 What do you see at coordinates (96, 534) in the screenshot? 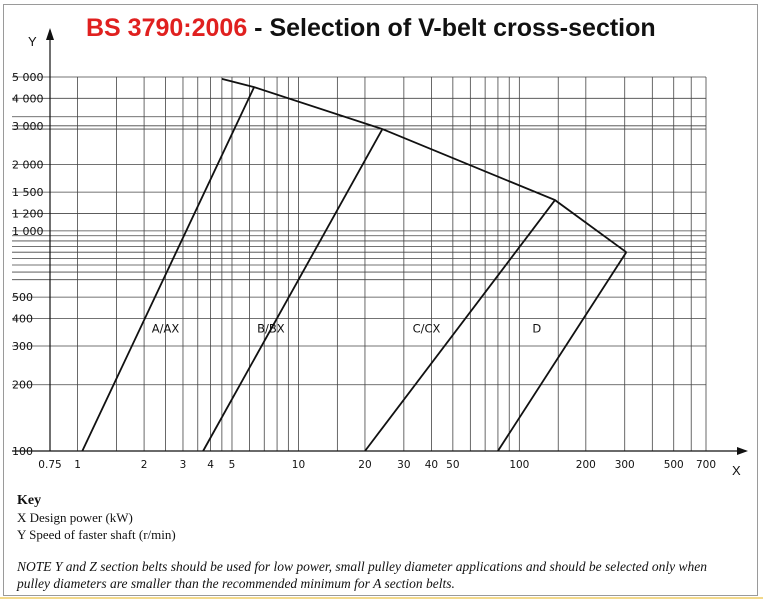
I see `key-y-description: Y Speed of faster shaft (r/min)` at bounding box center [96, 534].